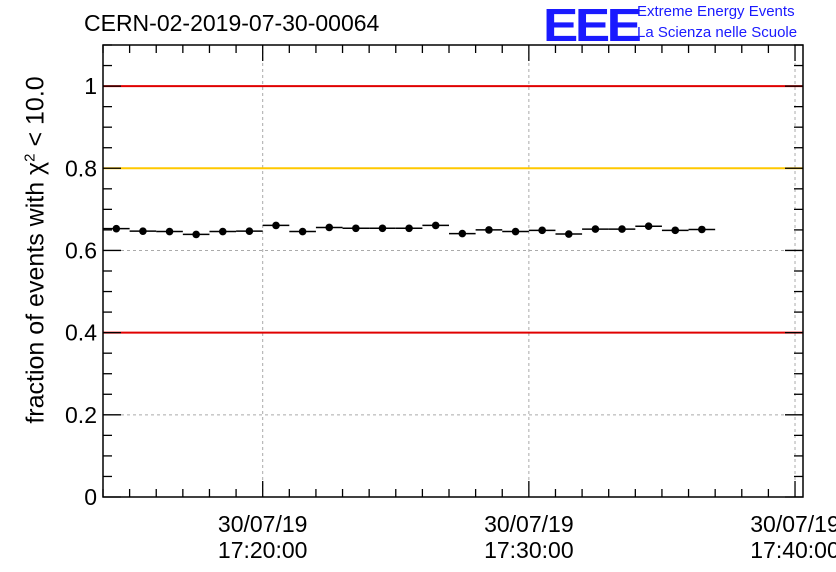 This screenshot has height=572, width=836. I want to click on y-tick-label: 0.8, so click(81, 168).